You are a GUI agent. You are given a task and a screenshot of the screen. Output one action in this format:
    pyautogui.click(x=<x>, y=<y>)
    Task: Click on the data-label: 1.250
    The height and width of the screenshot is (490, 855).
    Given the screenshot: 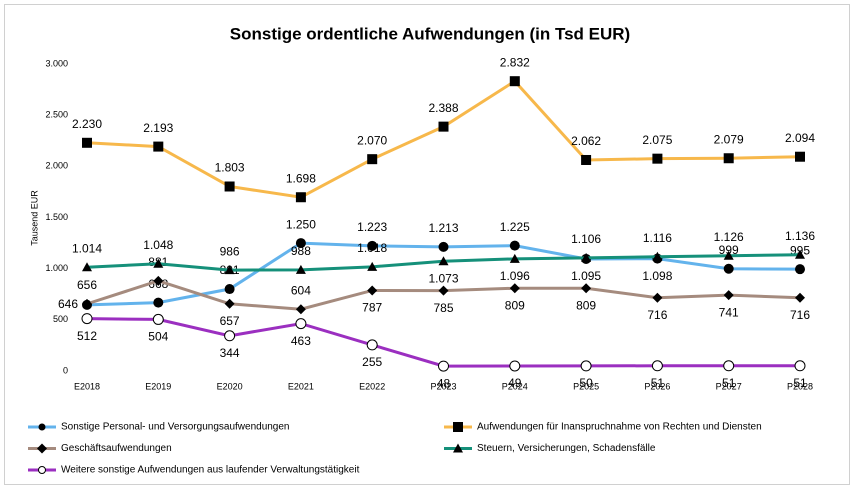 What is the action you would take?
    pyautogui.click(x=301, y=224)
    